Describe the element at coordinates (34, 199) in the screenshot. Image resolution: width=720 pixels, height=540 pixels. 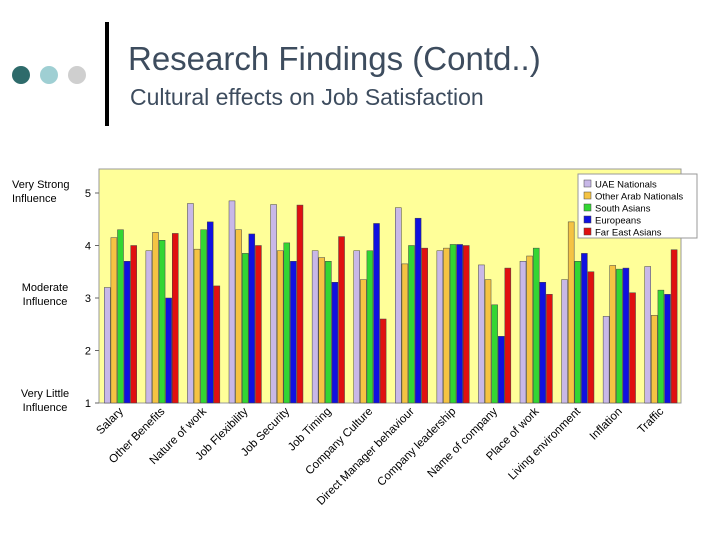
I see `label-very-strong-line2: Influence` at that location.